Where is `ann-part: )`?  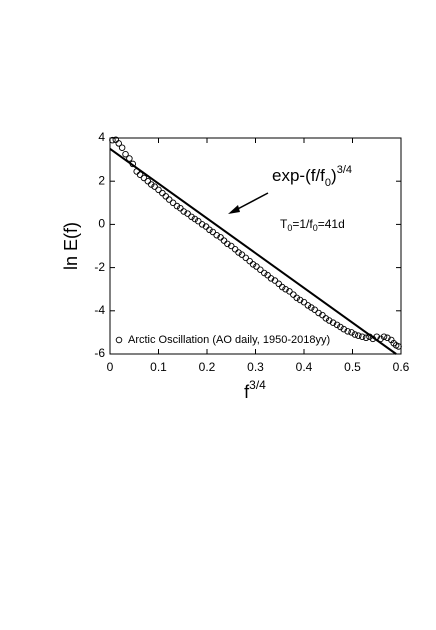 ann-part: ) is located at coordinates (334, 175).